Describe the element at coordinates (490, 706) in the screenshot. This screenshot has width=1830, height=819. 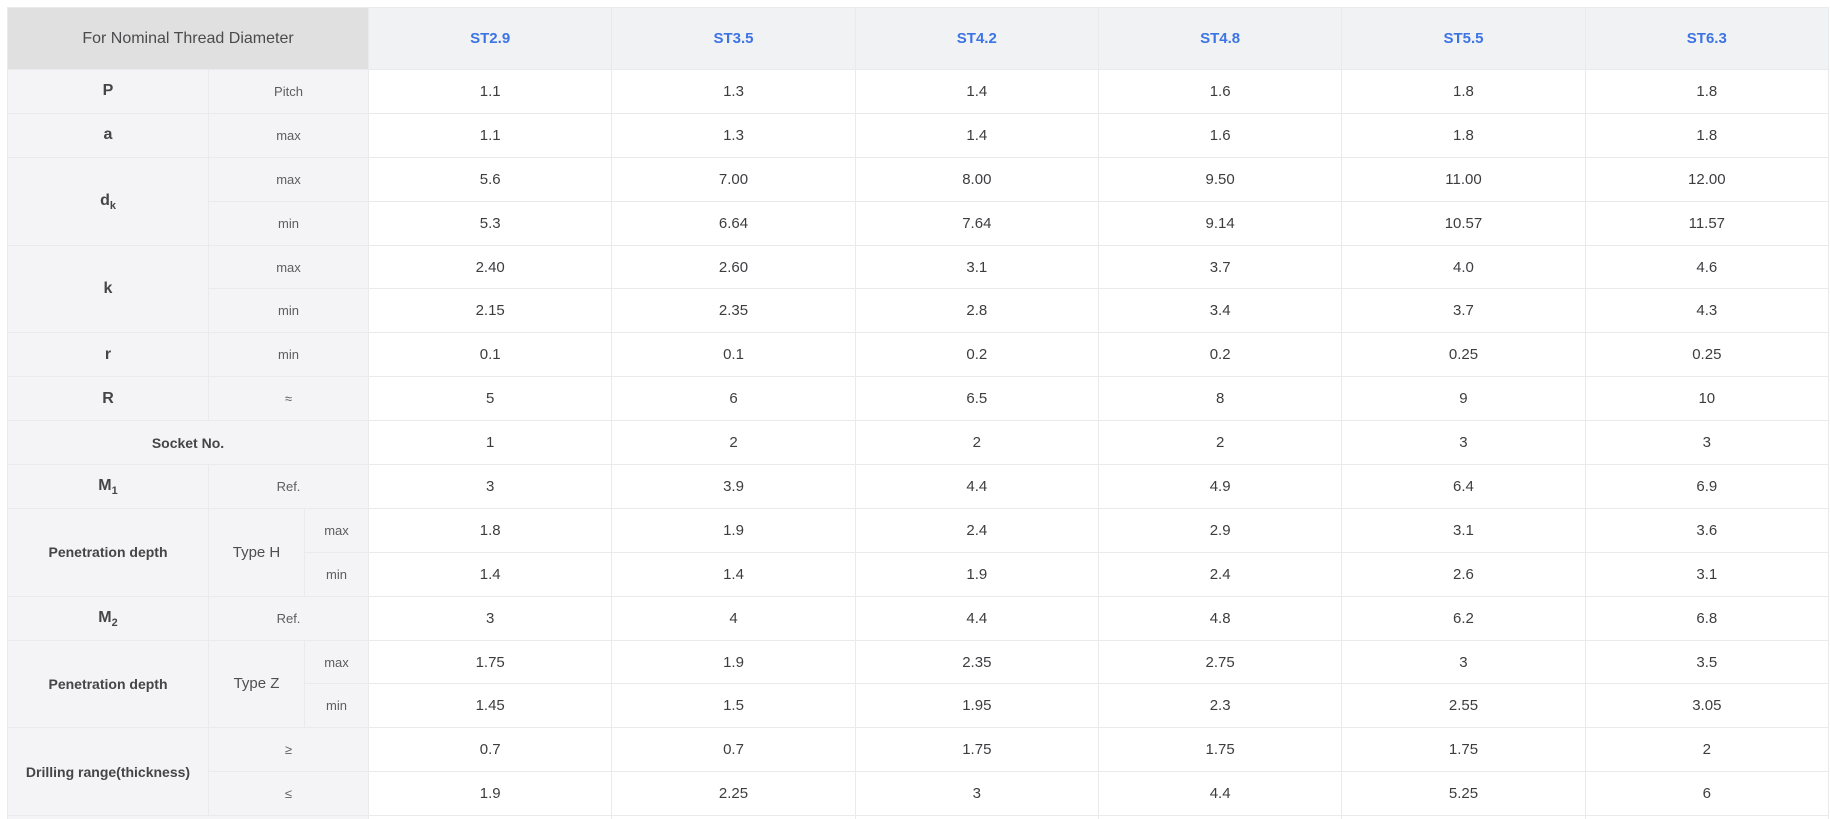
I see `value-cell: 1.45` at that location.